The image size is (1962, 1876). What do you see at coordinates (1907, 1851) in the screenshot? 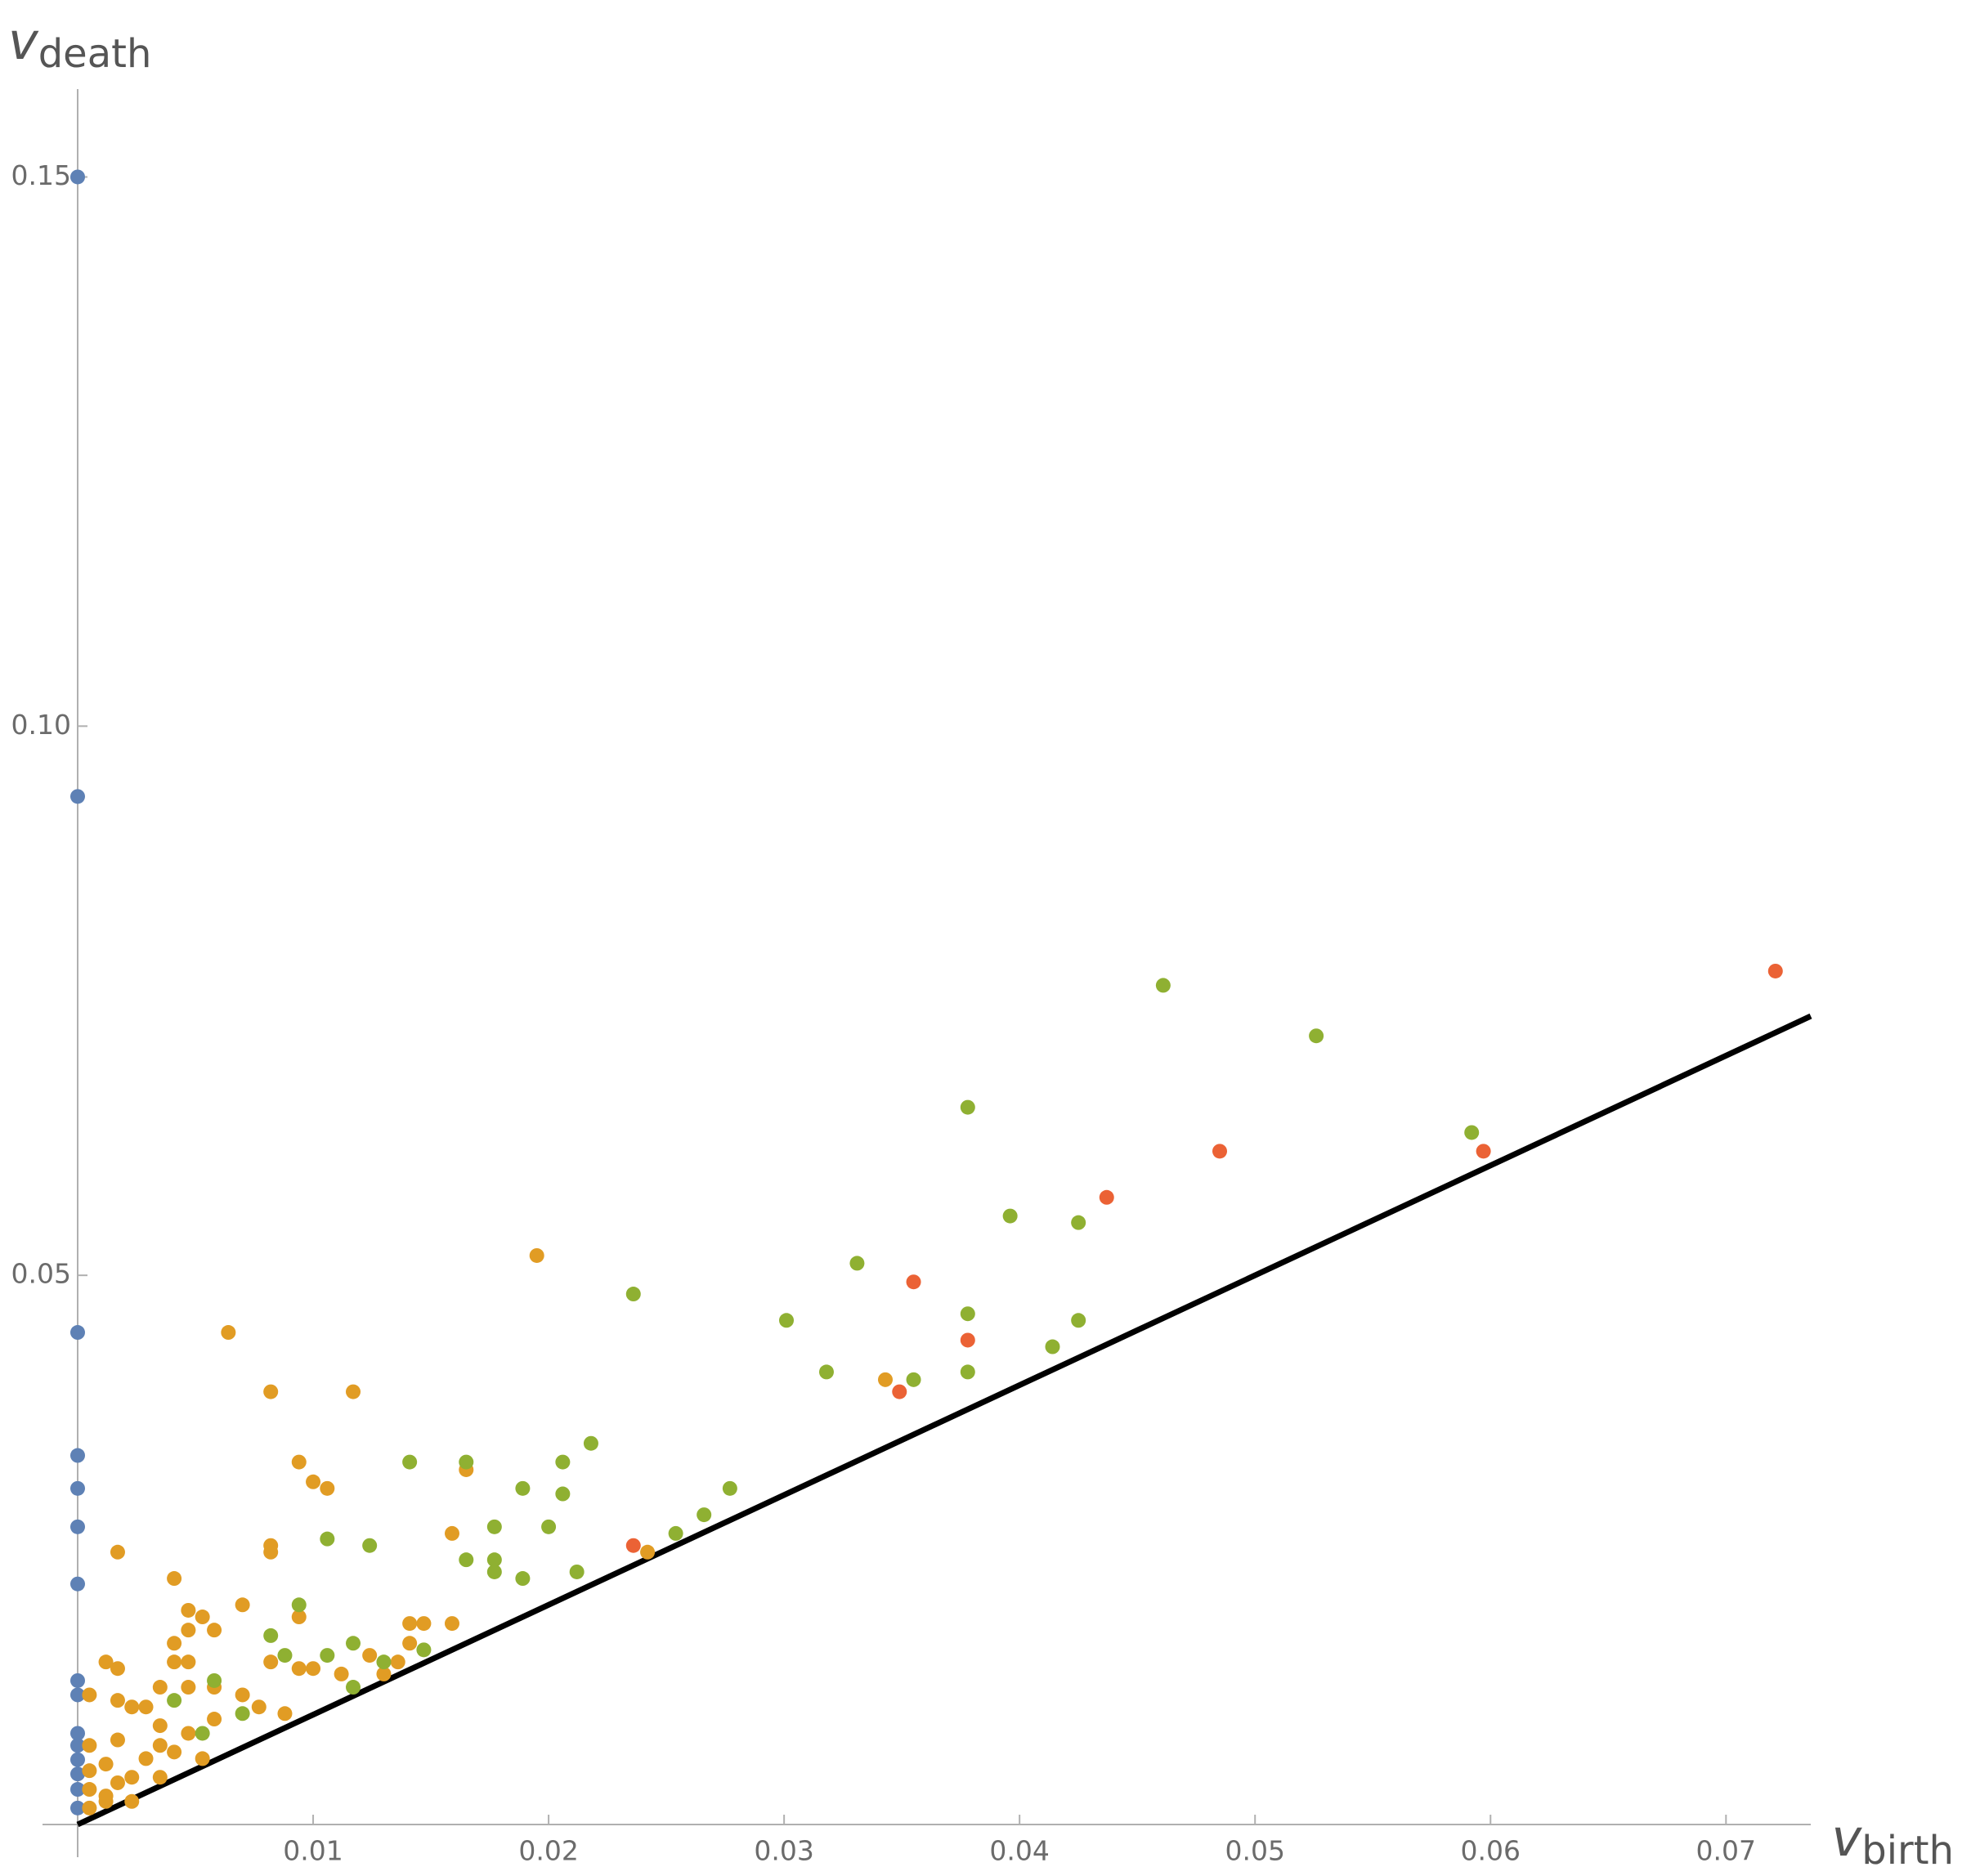
I see `x-label-sub: birth` at bounding box center [1907, 1851].